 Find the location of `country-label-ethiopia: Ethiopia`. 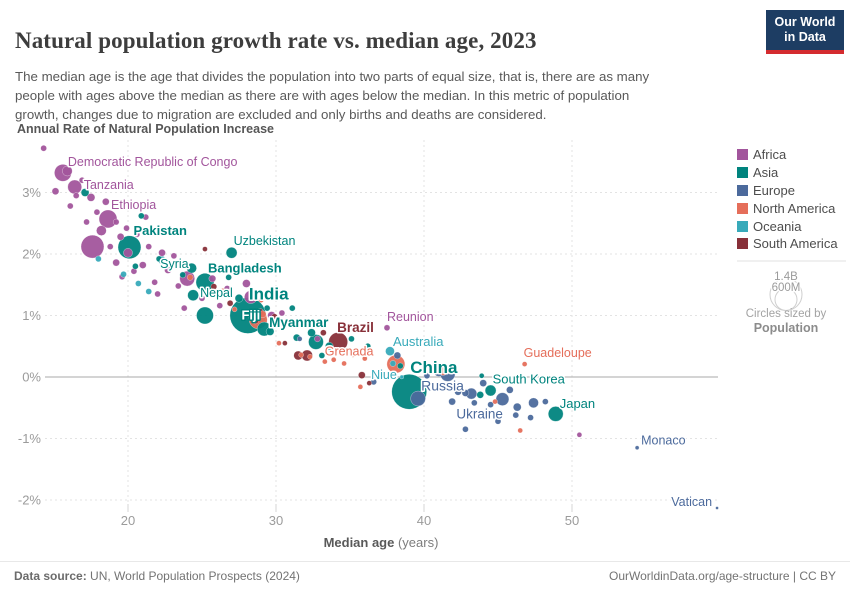

country-label-ethiopia: Ethiopia is located at coordinates (134, 204).